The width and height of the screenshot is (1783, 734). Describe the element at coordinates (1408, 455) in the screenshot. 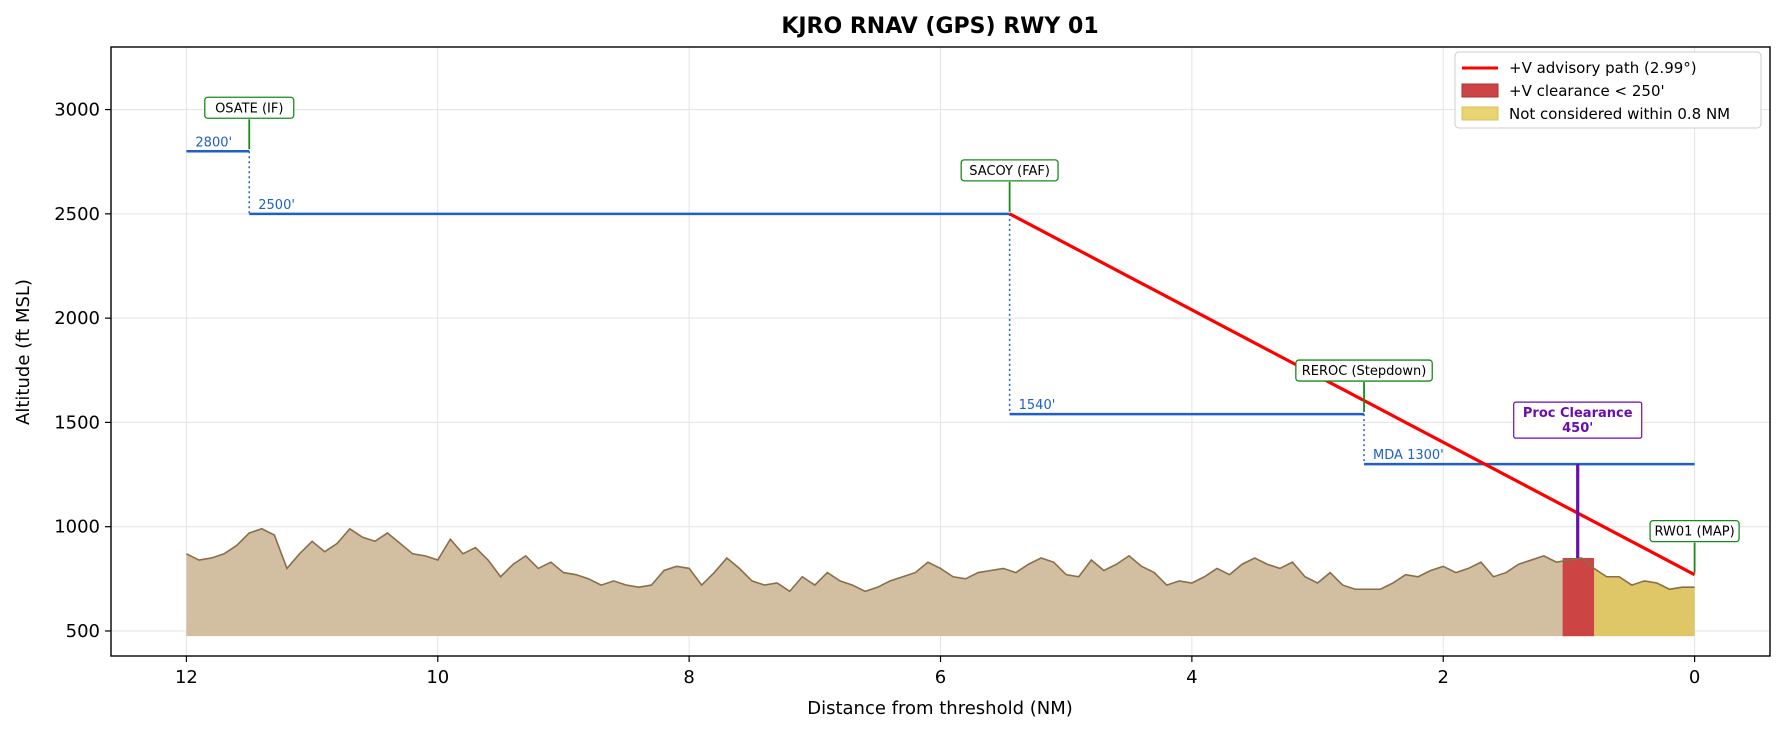

I see `altitude-segment-label: MDA 1300'` at that location.